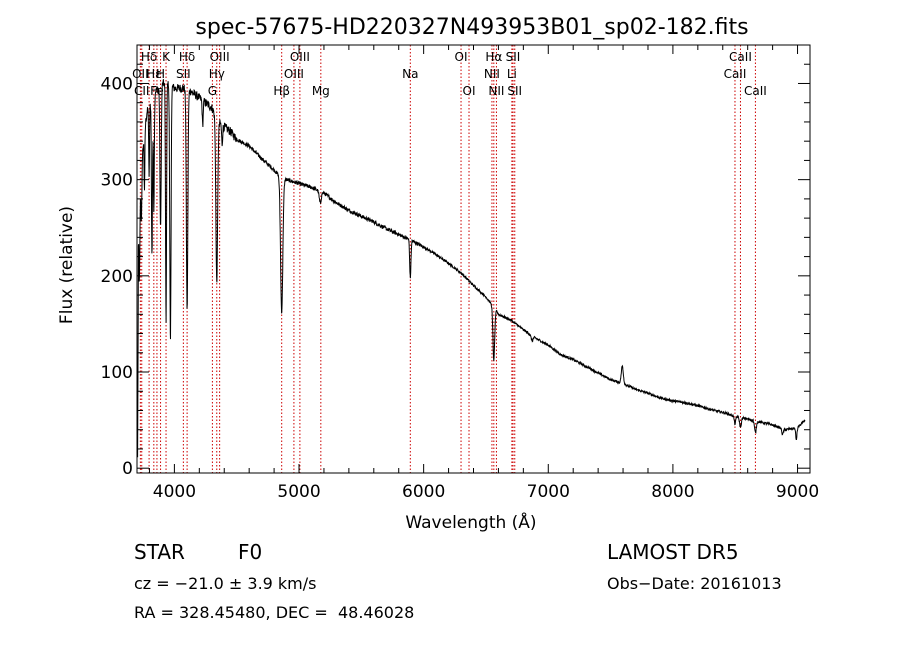 The width and height of the screenshot is (900, 649). I want to click on redshift-info: cz = −21.0 ± 3.9 km/s, so click(225, 583).